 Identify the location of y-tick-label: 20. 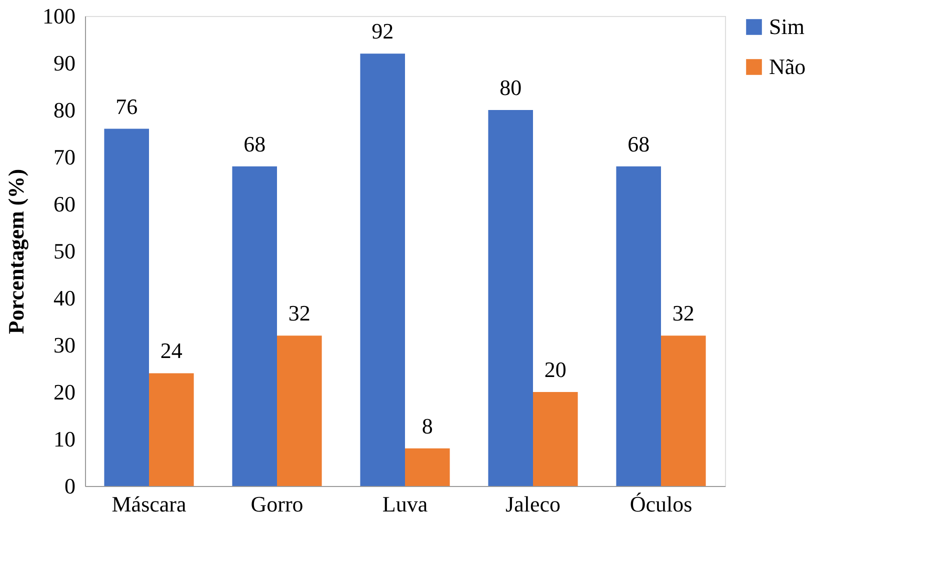
(65, 392).